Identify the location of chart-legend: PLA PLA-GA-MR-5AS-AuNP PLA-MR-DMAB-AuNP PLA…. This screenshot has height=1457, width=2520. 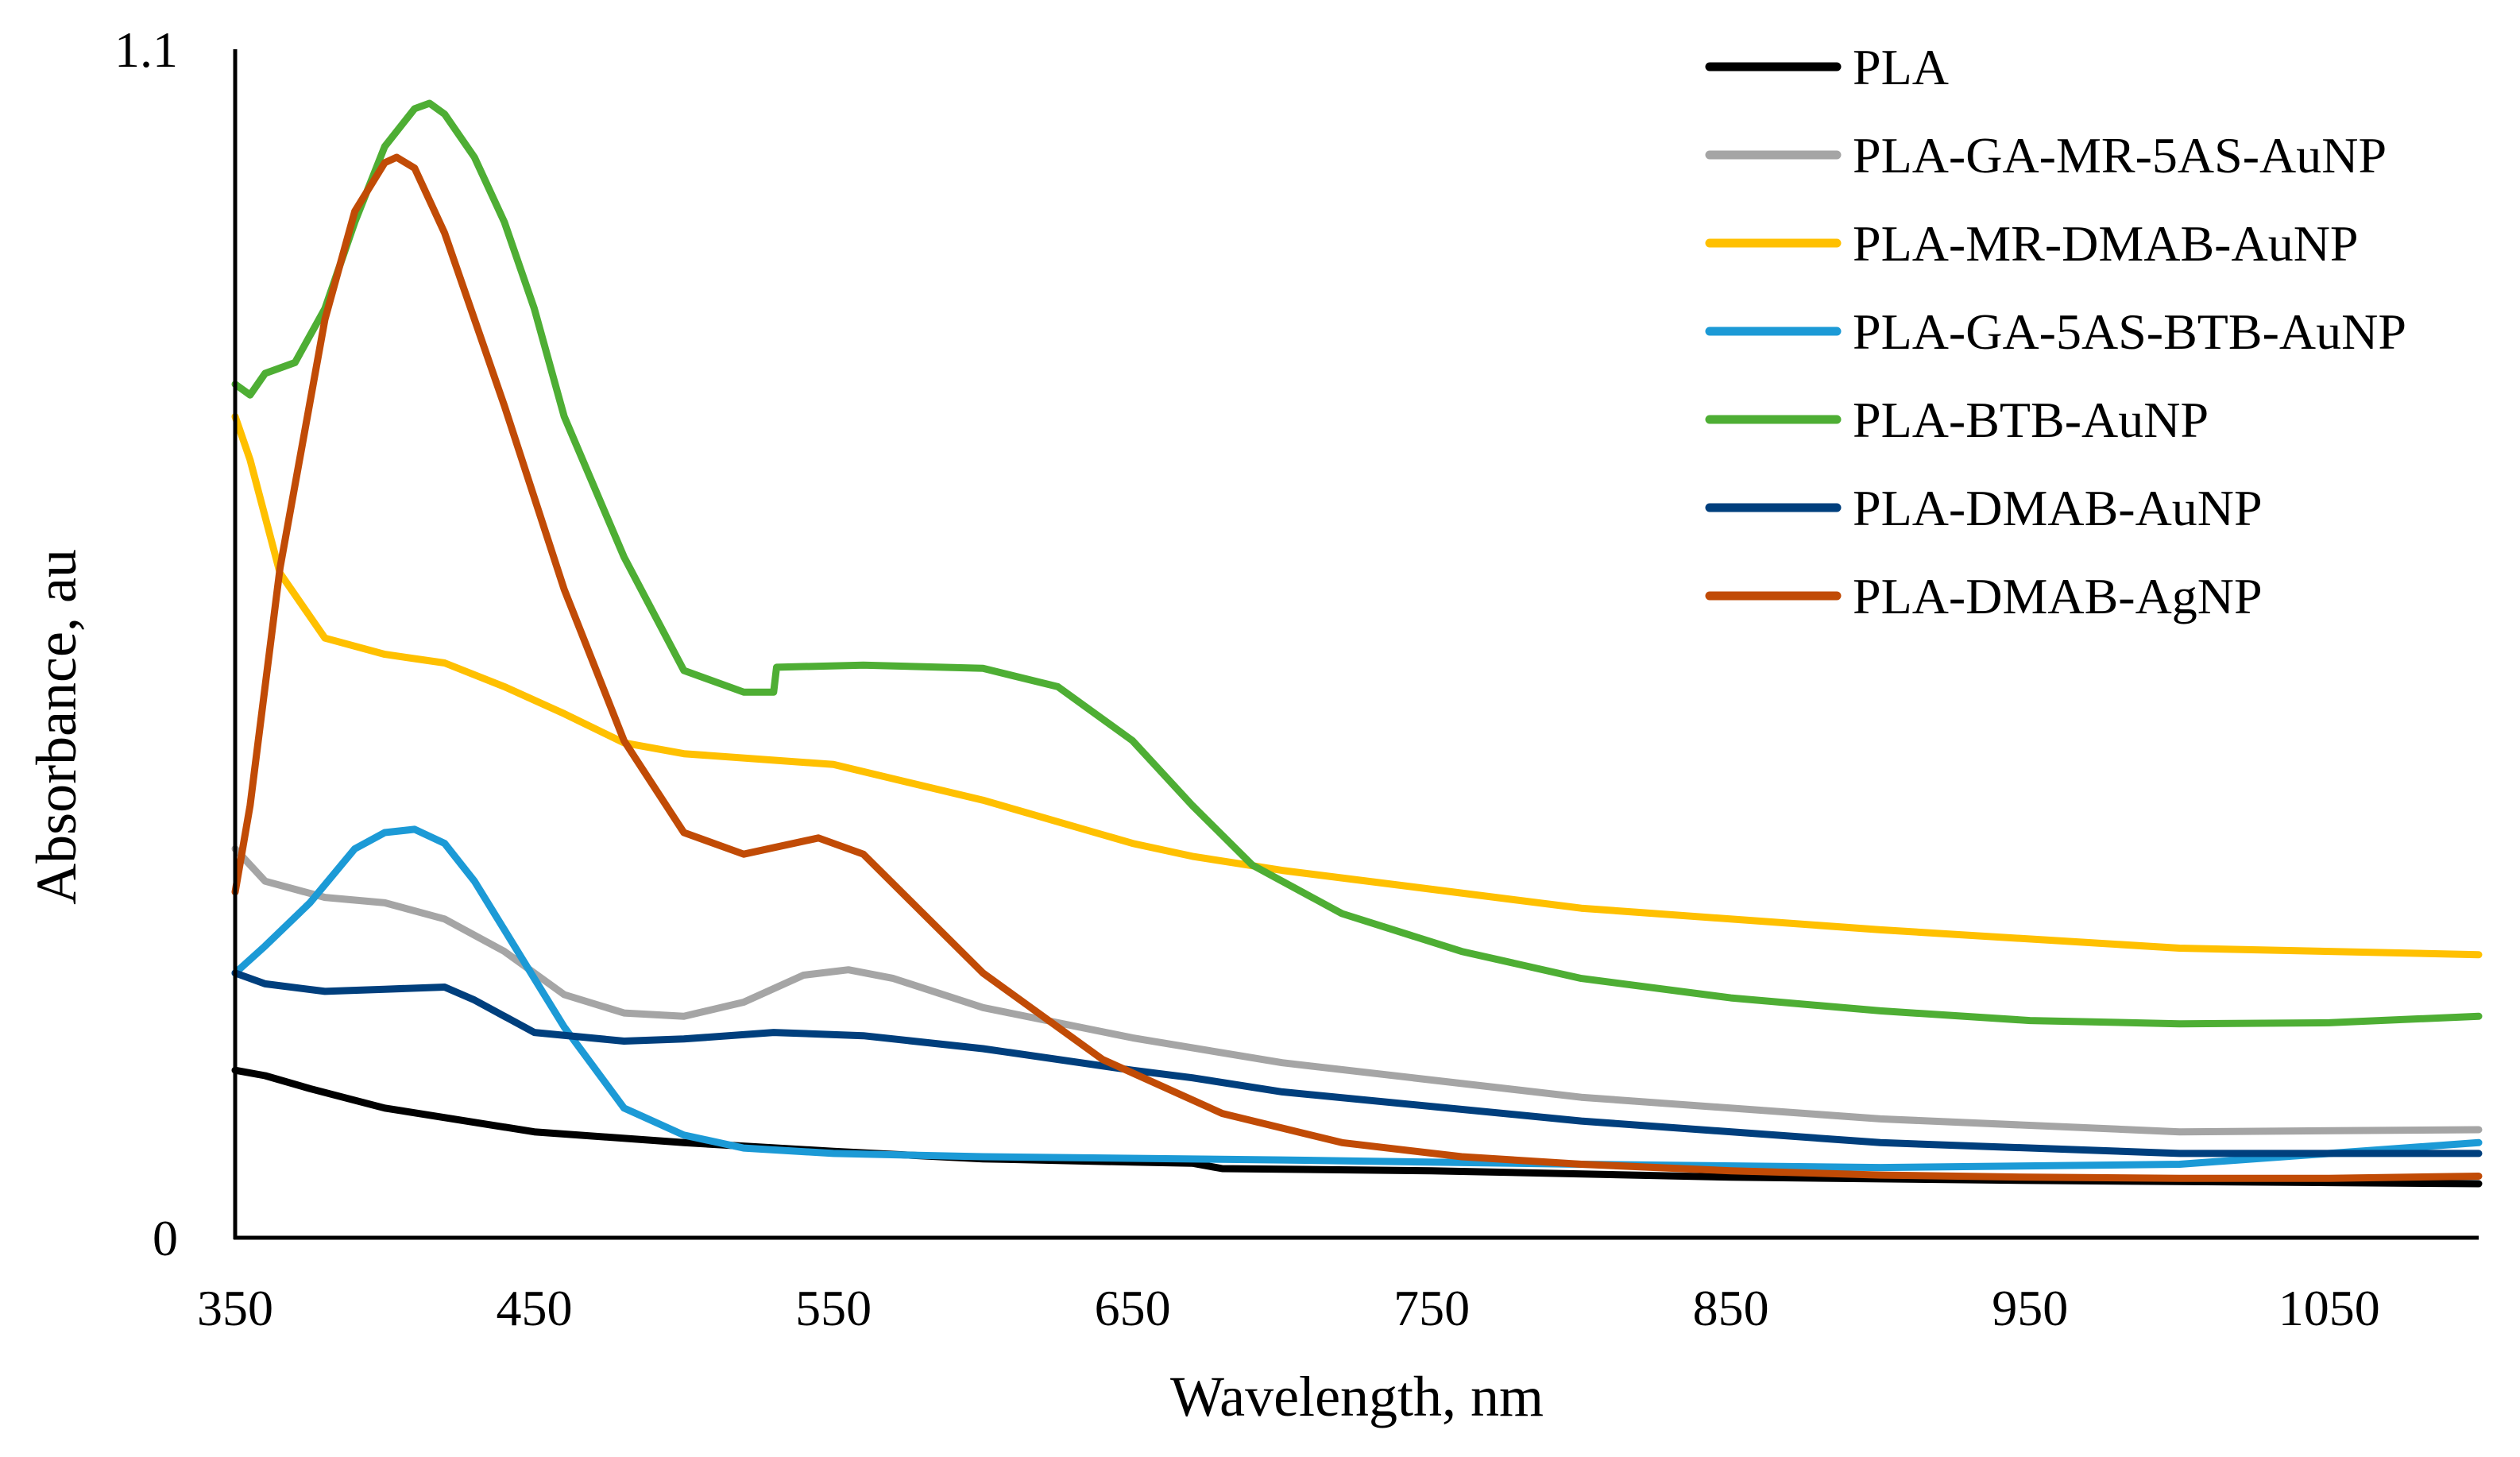
(2055, 331).